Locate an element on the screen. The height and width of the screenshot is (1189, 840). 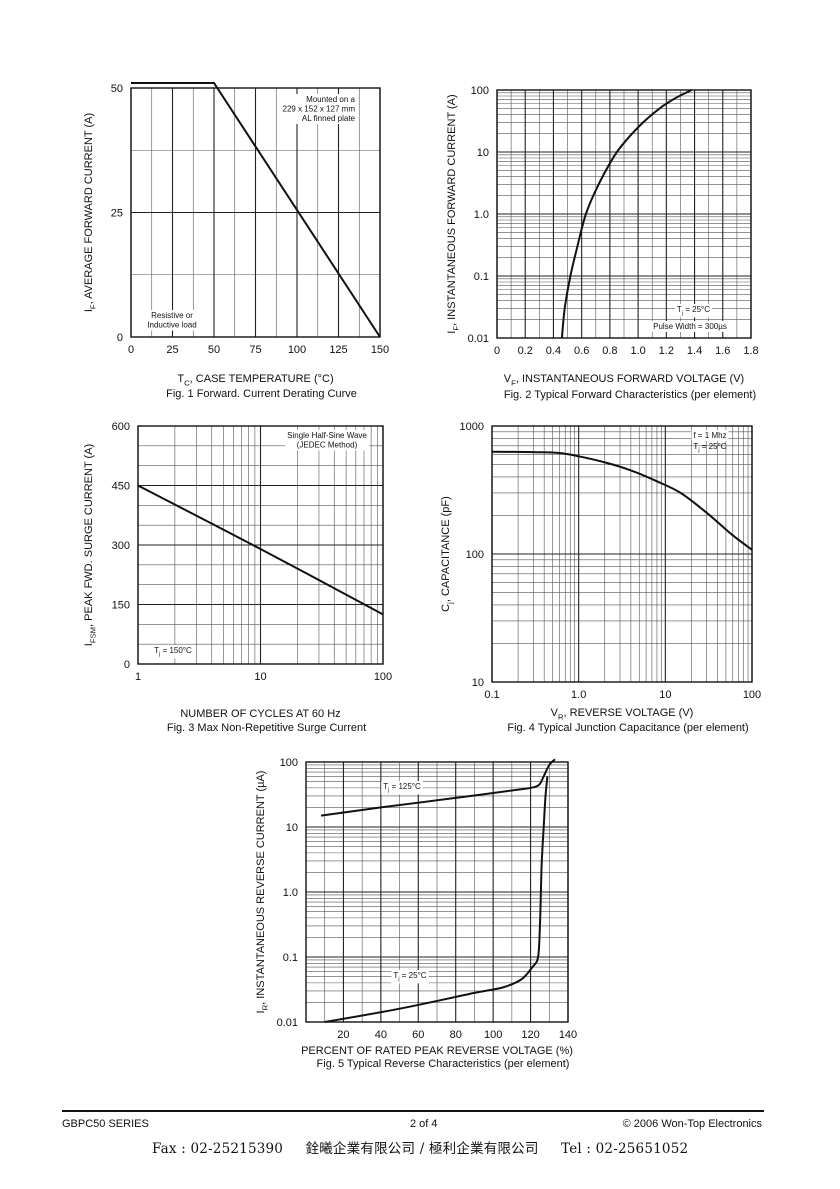
fig1-annotation-text: Inductive load is located at coordinates (171, 325).